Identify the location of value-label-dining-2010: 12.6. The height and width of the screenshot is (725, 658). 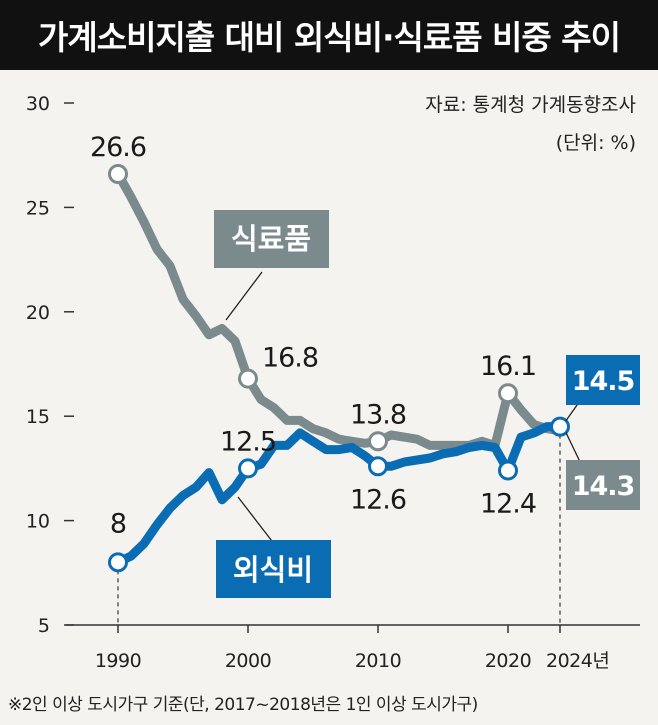
(378, 499).